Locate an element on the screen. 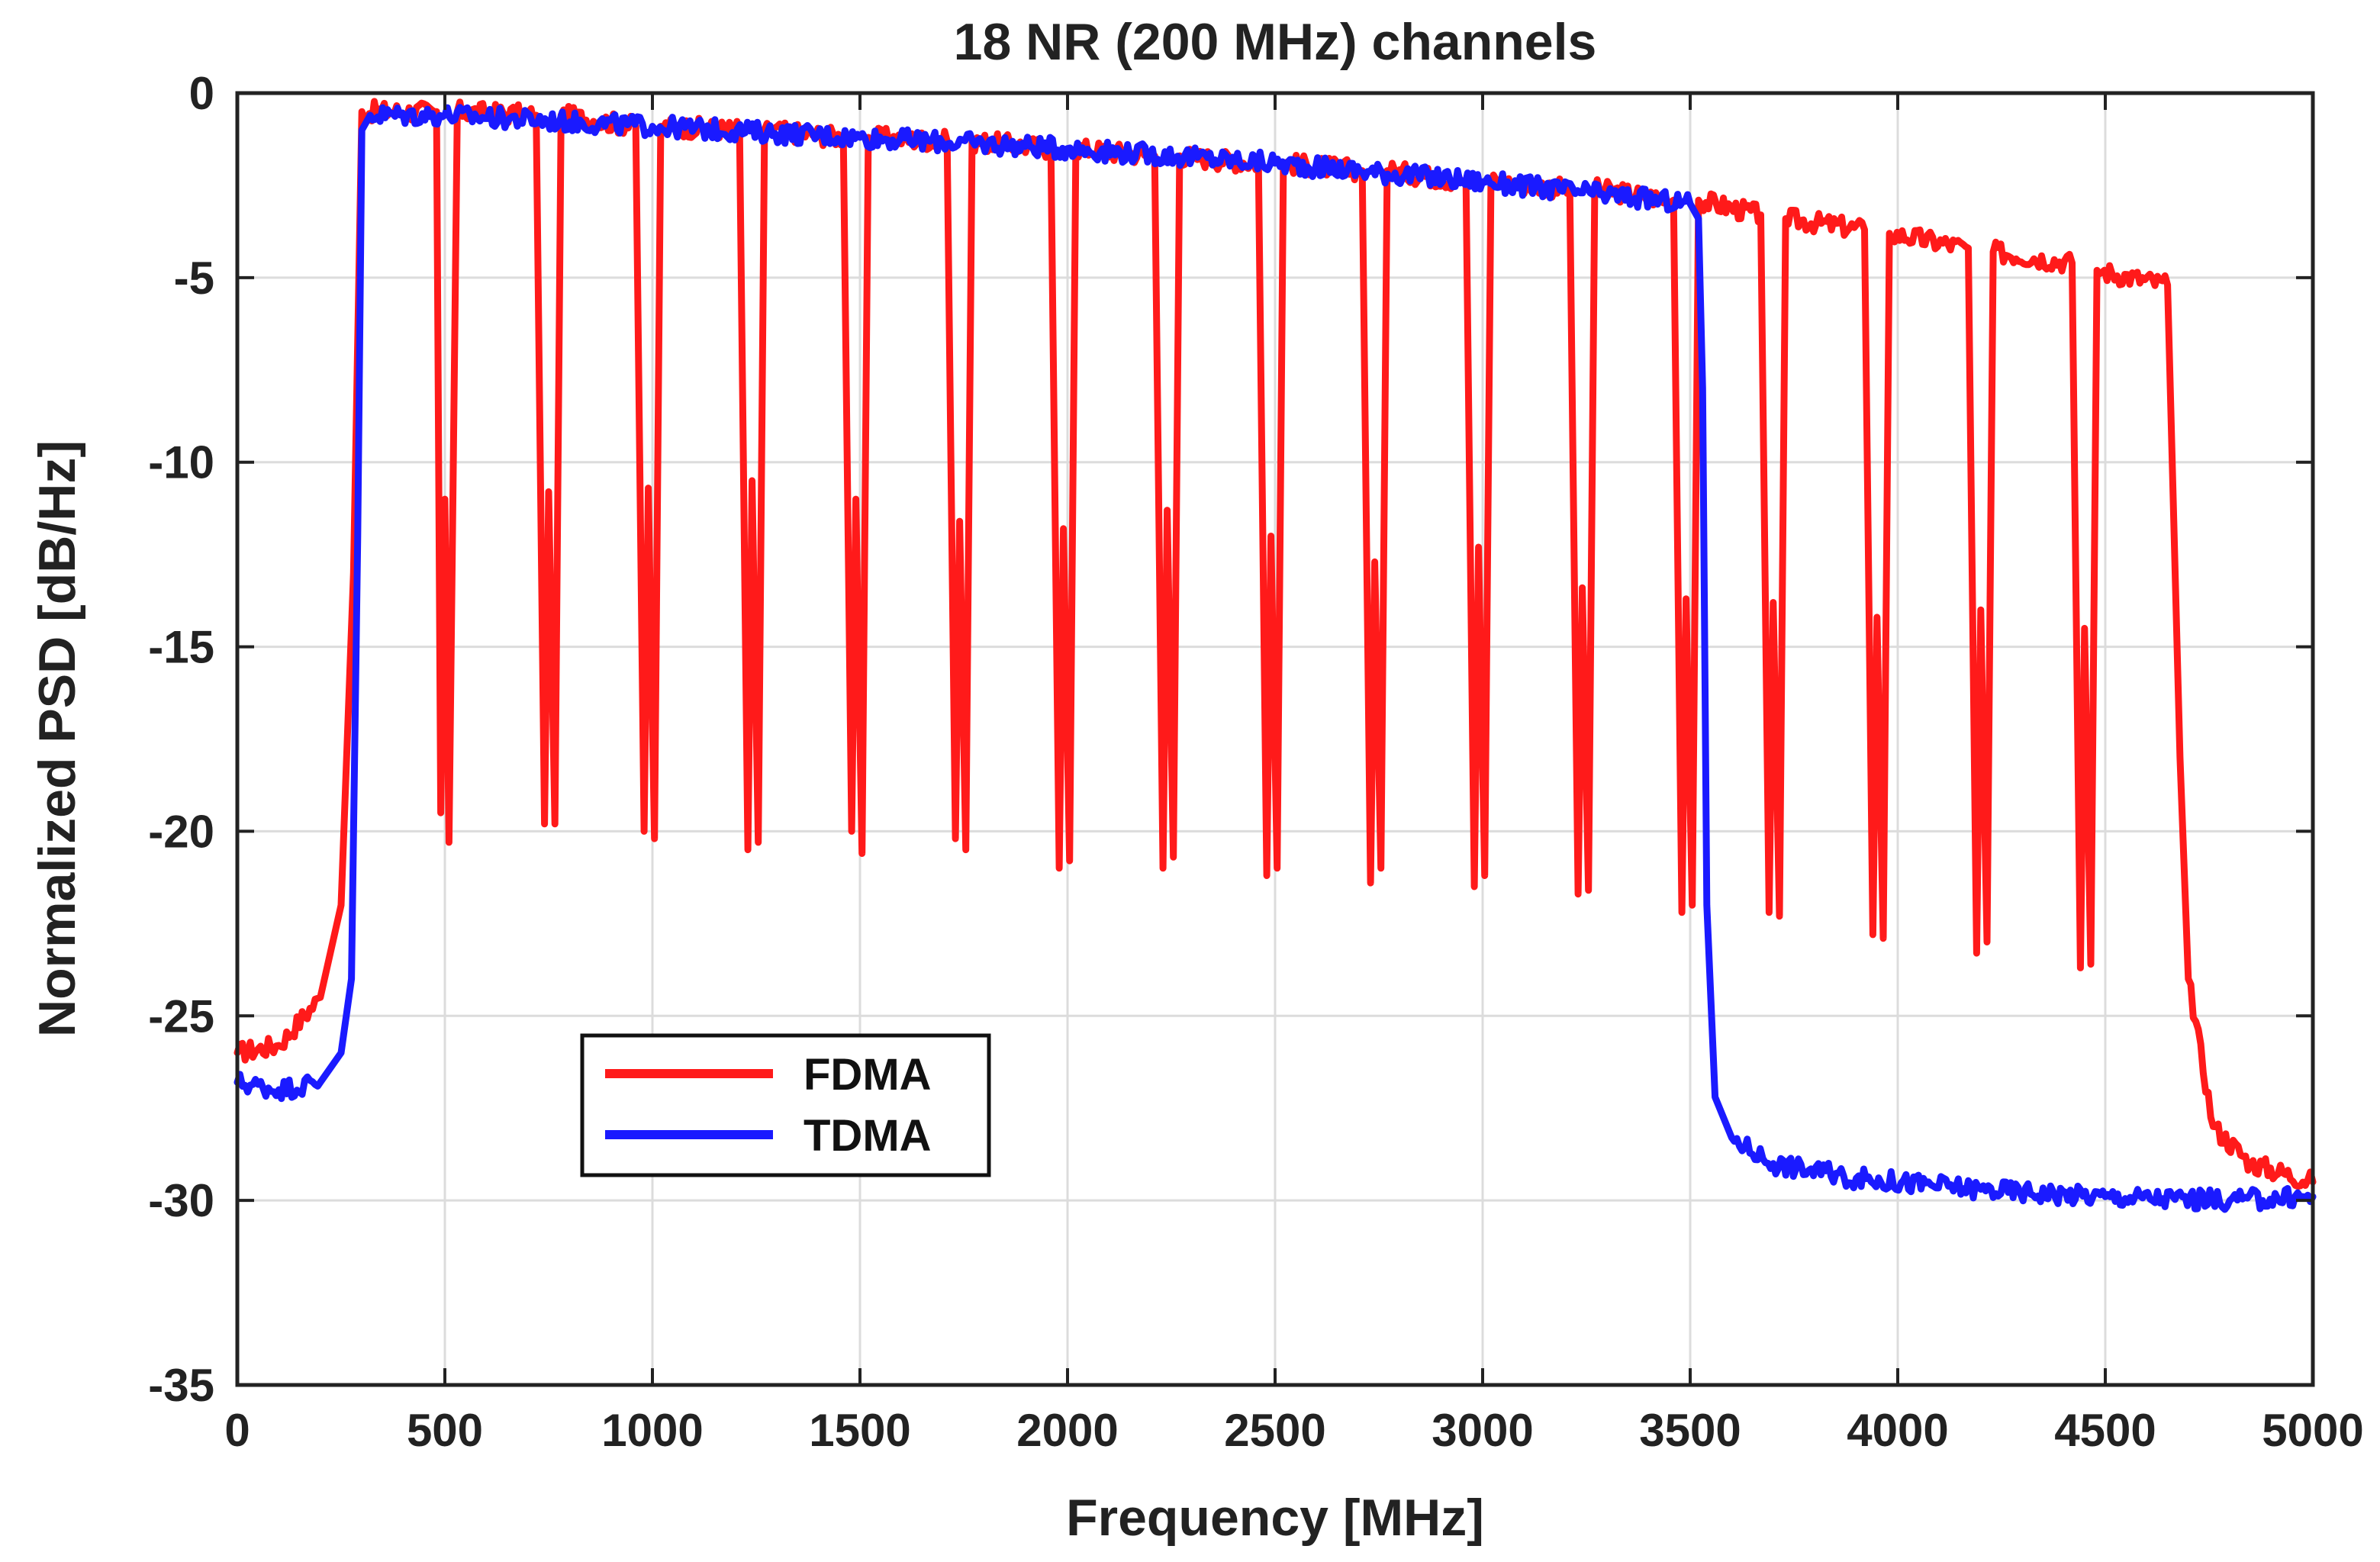  y-tick-label: -15 is located at coordinates (181, 647).